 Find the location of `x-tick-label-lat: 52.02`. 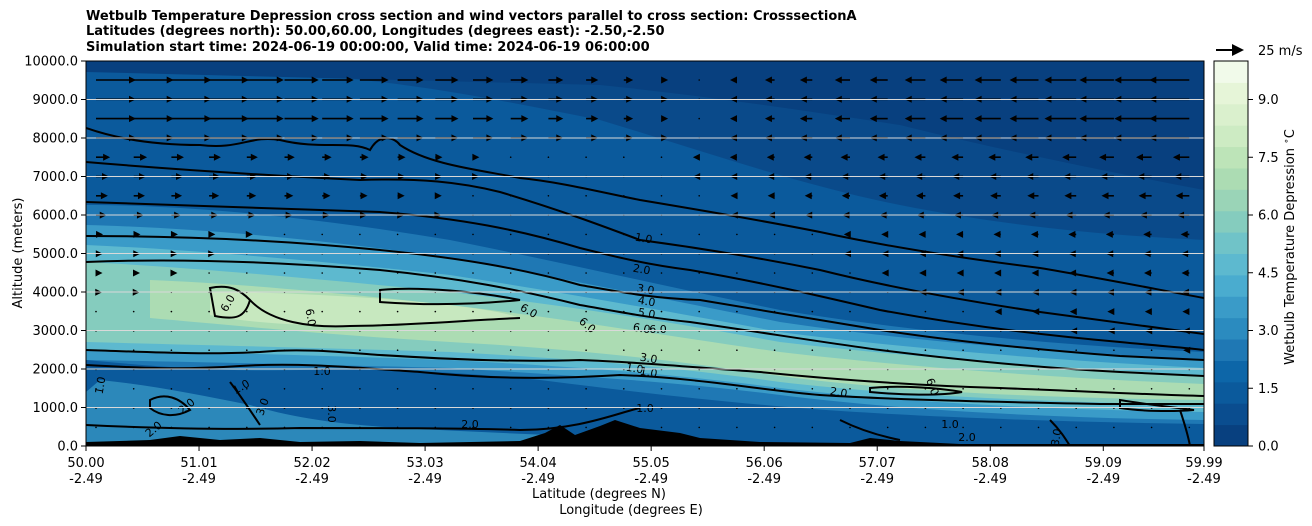

x-tick-label-lat: 52.02 is located at coordinates (311, 463).